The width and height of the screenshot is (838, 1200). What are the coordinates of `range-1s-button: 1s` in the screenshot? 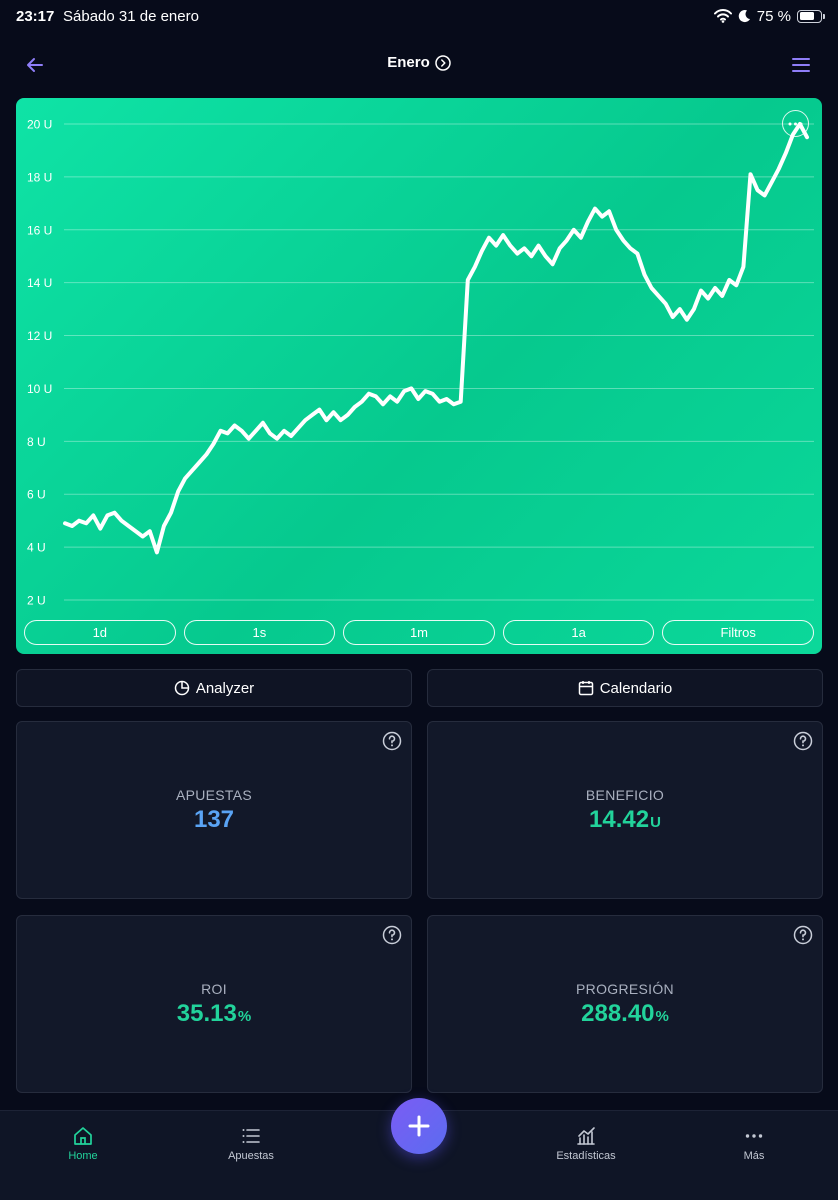 It's located at (259, 632).